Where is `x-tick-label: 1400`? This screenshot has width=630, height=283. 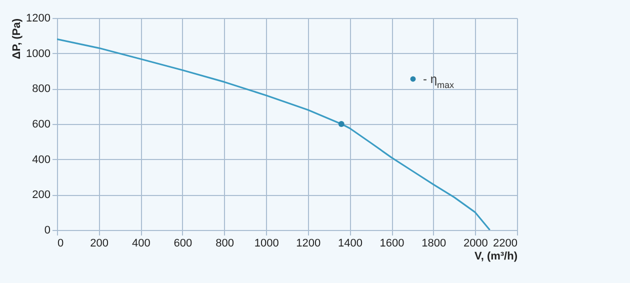 x-tick-label: 1400 is located at coordinates (350, 244).